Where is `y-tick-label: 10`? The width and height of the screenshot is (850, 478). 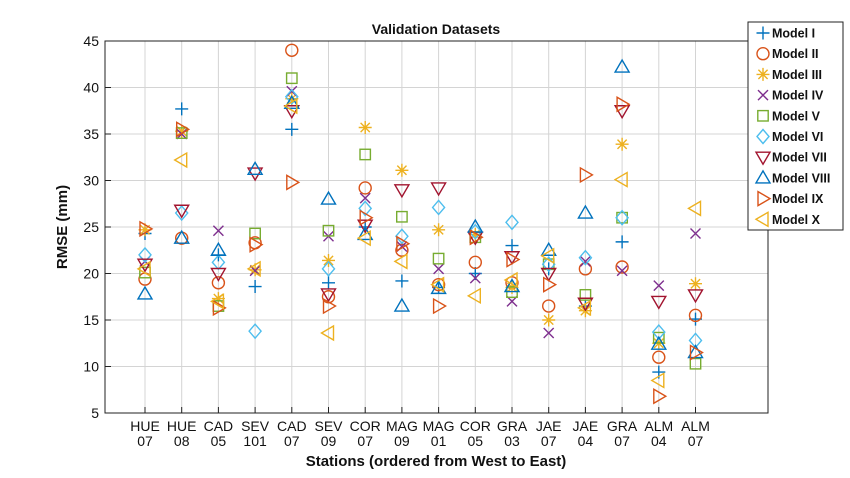
y-tick-label: 10 is located at coordinates (91, 367).